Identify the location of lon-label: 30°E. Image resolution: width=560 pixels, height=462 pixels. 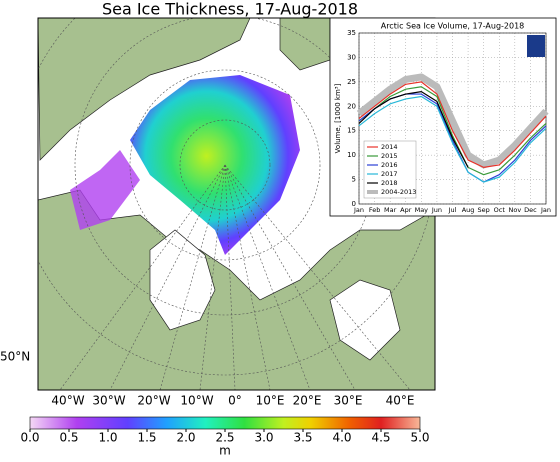
(348, 401).